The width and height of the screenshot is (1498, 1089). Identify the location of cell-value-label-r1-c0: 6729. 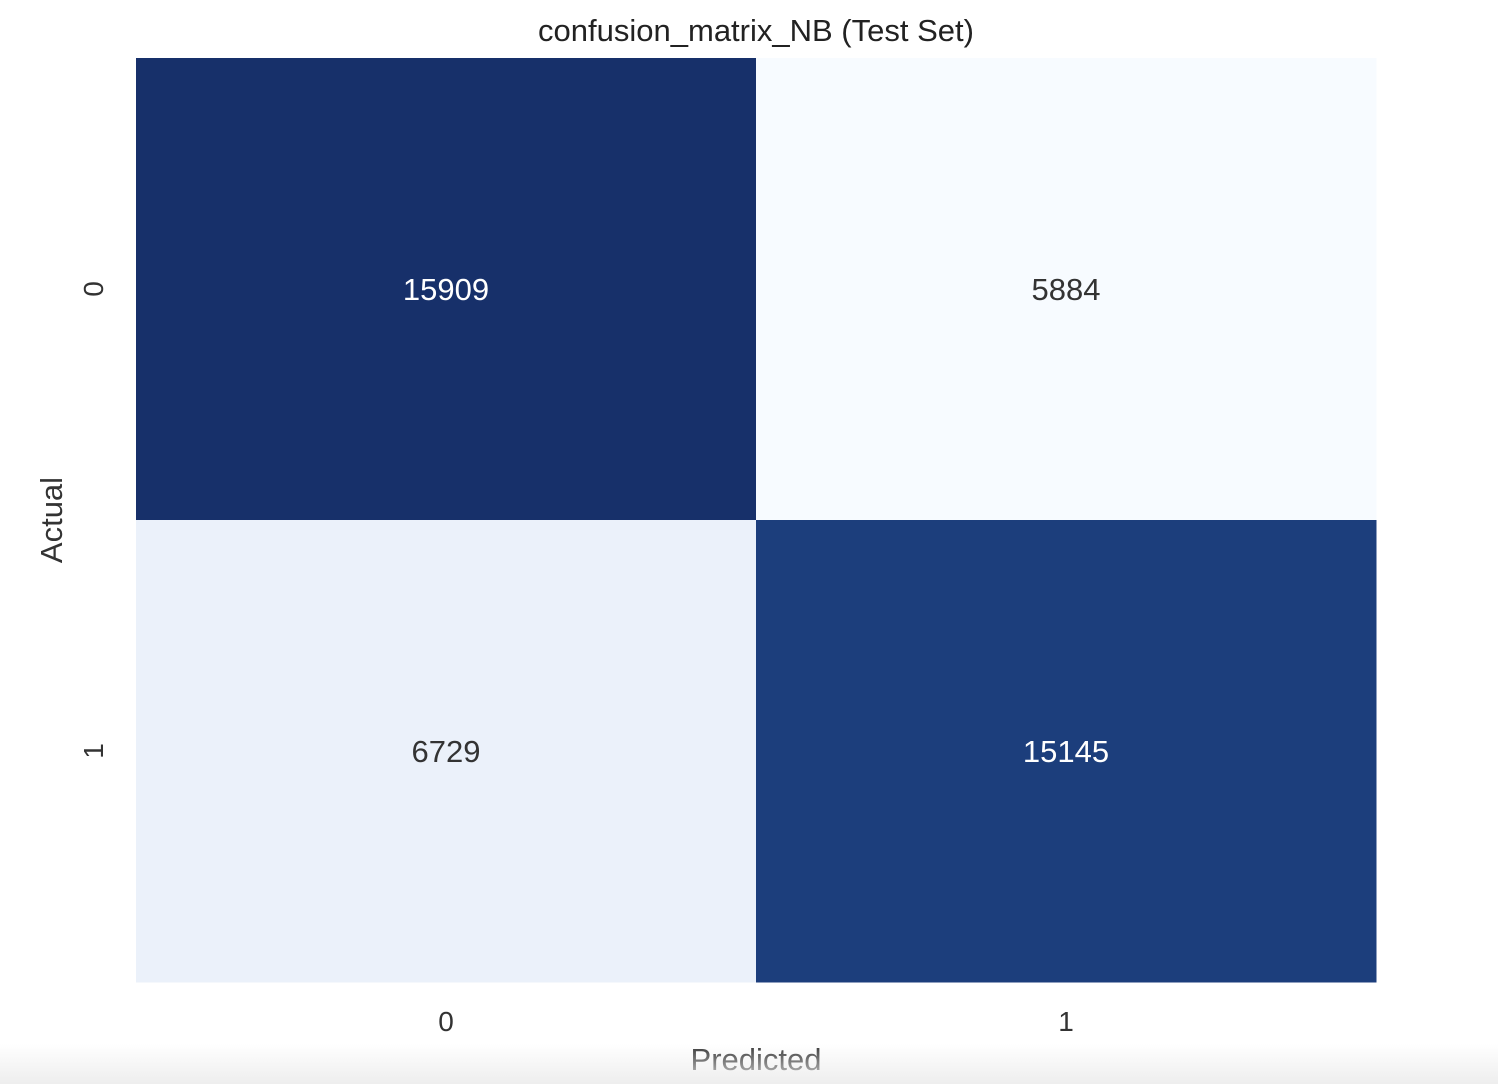
(446, 751).